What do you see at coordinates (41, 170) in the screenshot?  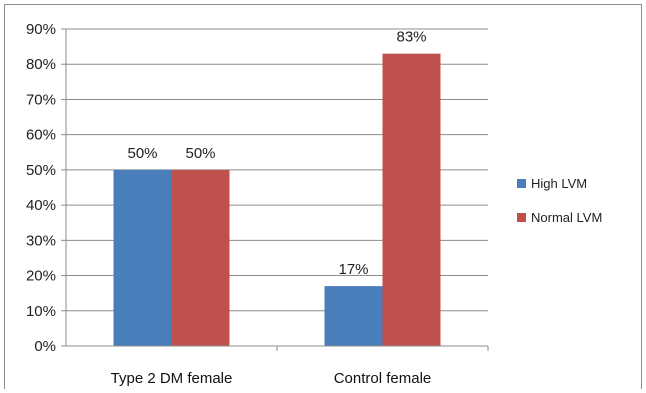 I see `y-tick-label: 50%` at bounding box center [41, 170].